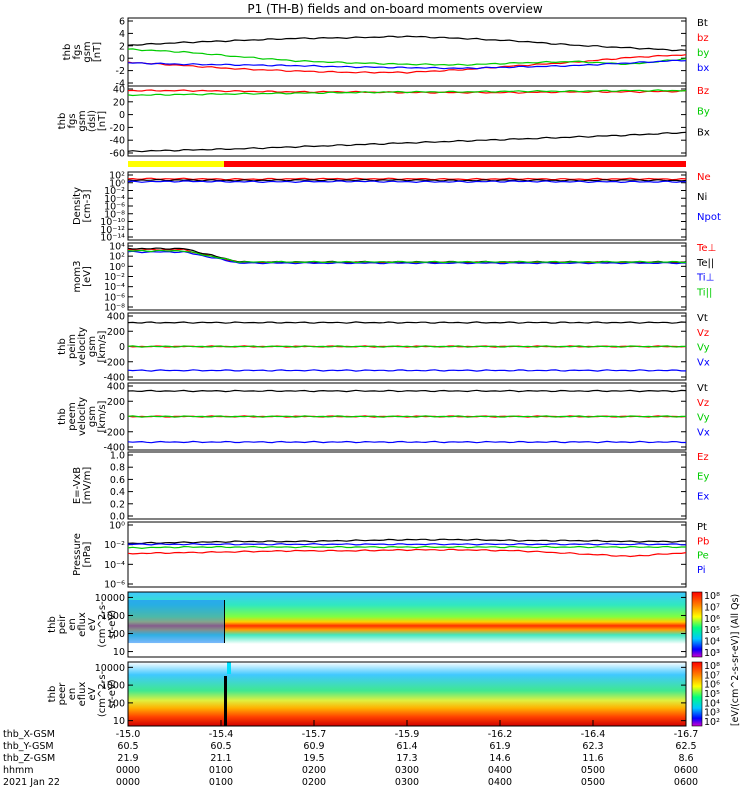 The image size is (750, 800). Describe the element at coordinates (709, 217) in the screenshot. I see `legend-npot: Npot` at that location.